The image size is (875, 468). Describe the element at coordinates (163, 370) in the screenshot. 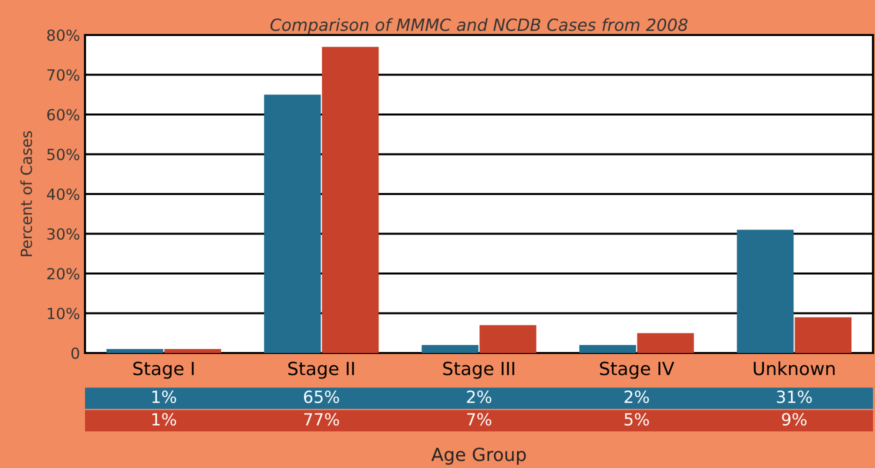

I see `x-tick-label: Stage I` at that location.